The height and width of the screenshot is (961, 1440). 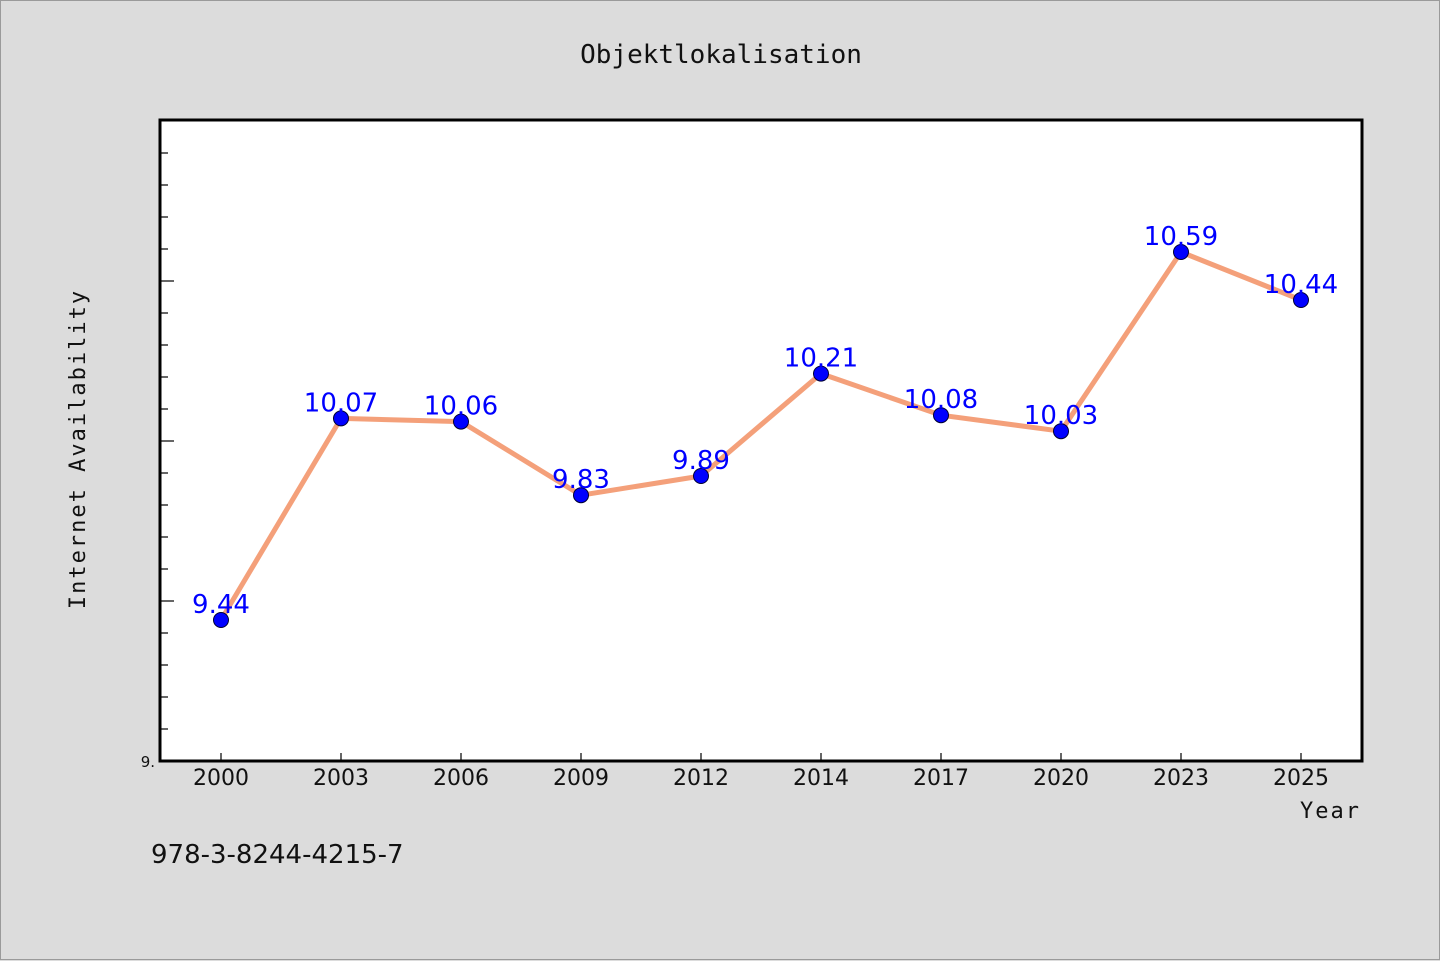 I want to click on x-axis-ticks, so click(x=761, y=757).